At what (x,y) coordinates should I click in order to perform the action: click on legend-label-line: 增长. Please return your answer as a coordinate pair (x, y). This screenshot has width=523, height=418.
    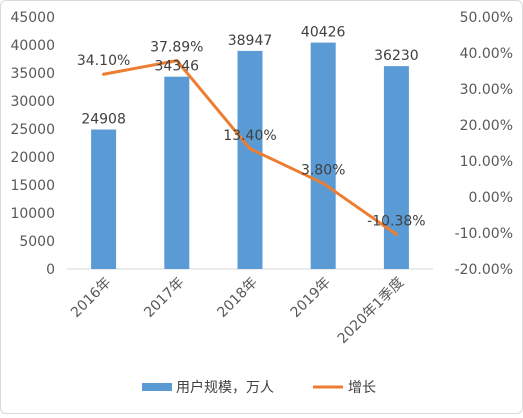
    Looking at the image, I should click on (362, 388).